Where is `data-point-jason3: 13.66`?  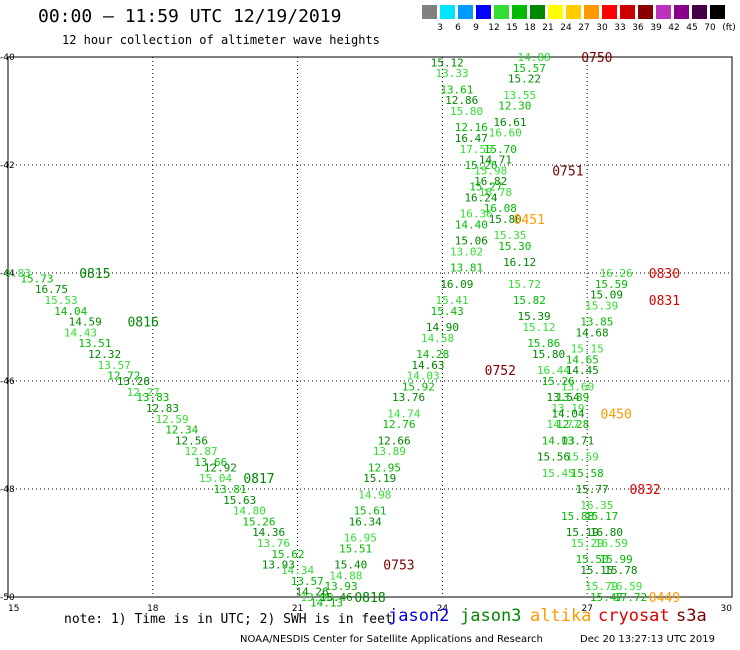 data-point-jason3: 13.66 is located at coordinates (210, 462).